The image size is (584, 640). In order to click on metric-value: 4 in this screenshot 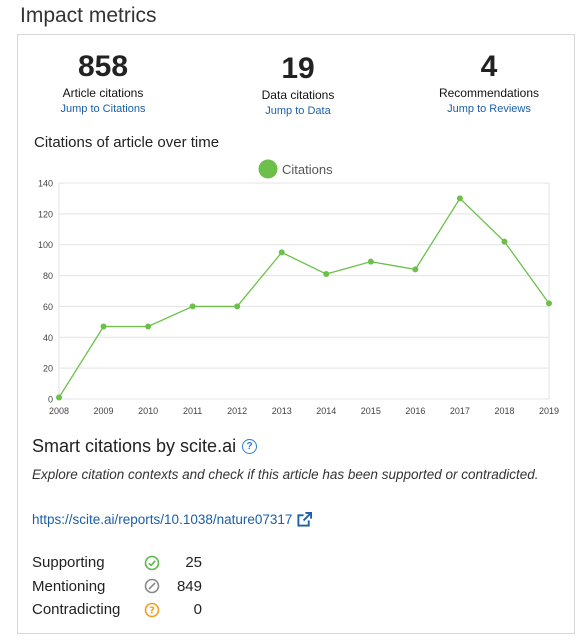, I will do `click(489, 66)`.